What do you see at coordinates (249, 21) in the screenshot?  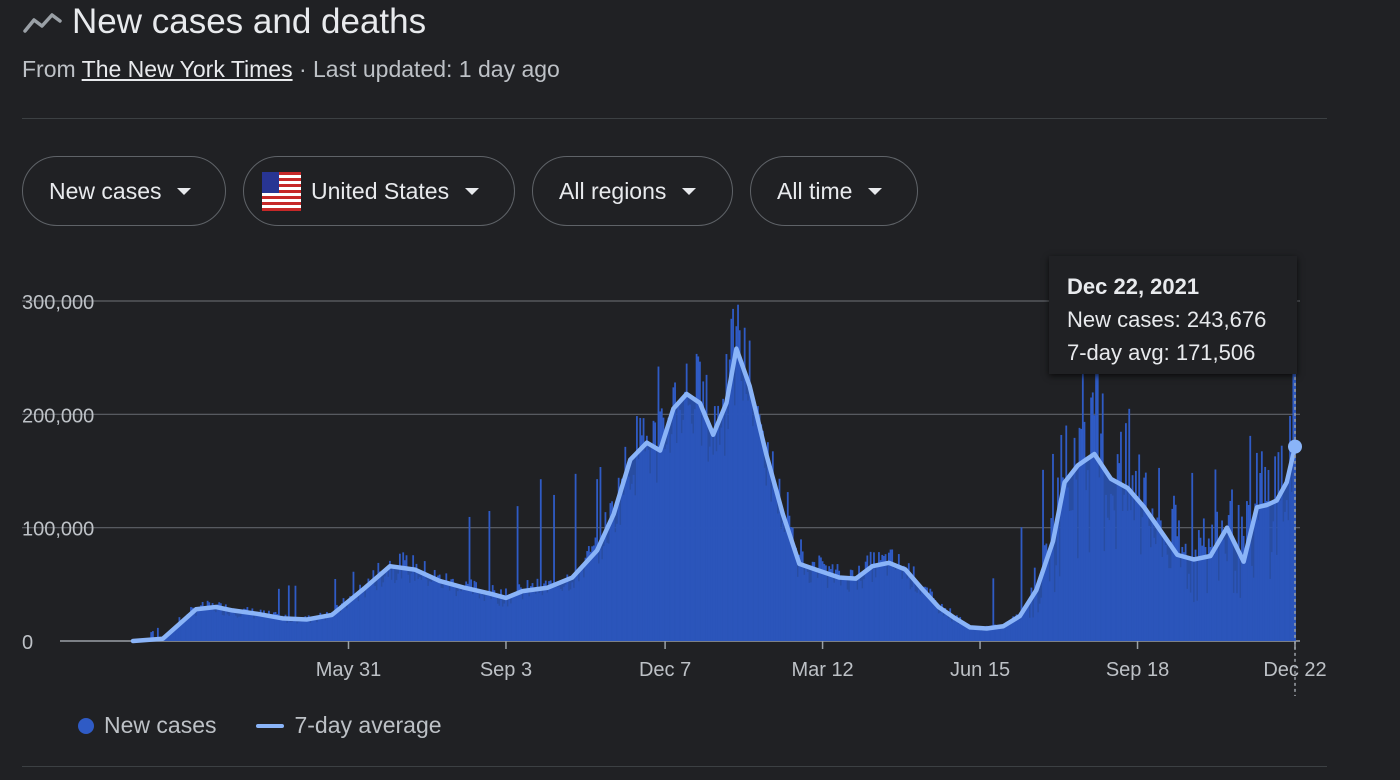 I see `card-title: New cases and deaths` at bounding box center [249, 21].